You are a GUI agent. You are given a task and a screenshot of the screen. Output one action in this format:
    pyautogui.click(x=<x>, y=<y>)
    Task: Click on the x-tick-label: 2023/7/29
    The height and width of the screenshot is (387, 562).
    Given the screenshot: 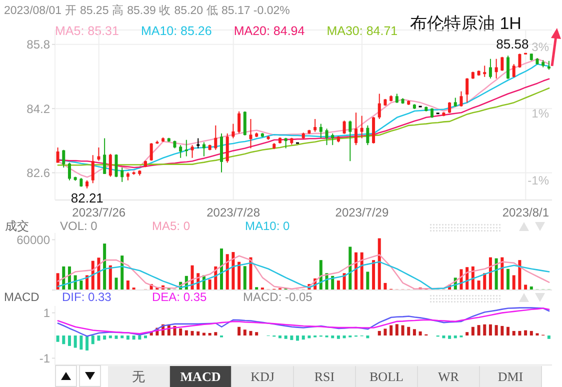 What is the action you would take?
    pyautogui.click(x=362, y=213)
    